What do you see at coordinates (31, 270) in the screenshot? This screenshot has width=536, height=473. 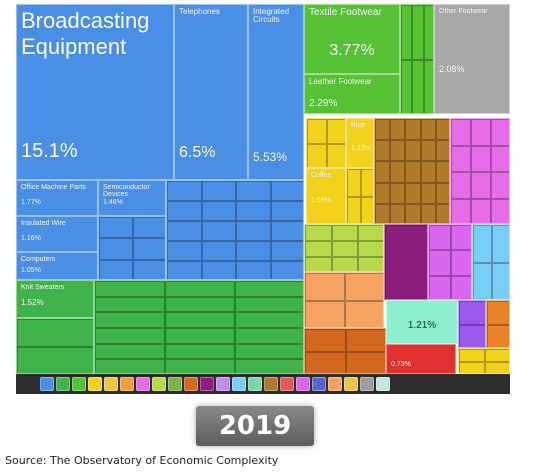 I see `tile-value: 1.05%` at bounding box center [31, 270].